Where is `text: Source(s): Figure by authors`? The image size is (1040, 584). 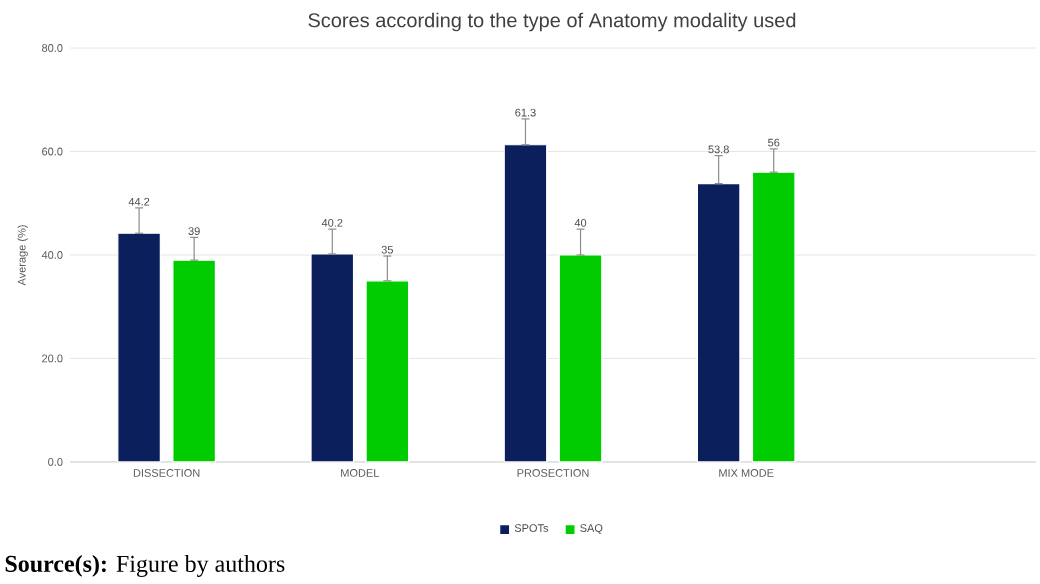
text: Source(s): Figure by authors is located at coordinates (145, 566).